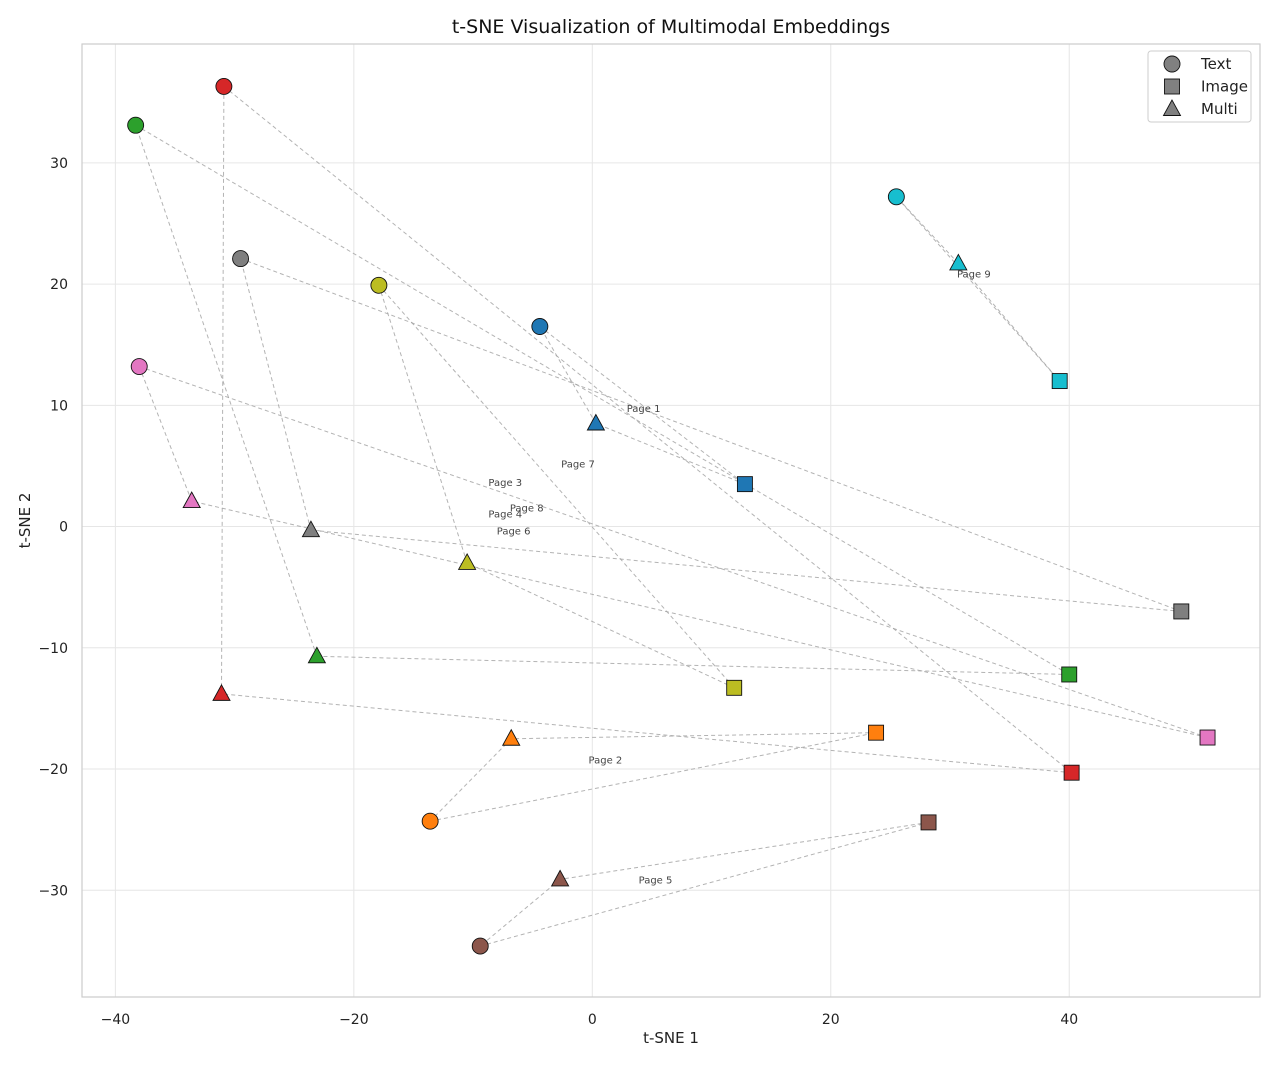 The image size is (1280, 1066). I want to click on legend-label: Multi, so click(1219, 109).